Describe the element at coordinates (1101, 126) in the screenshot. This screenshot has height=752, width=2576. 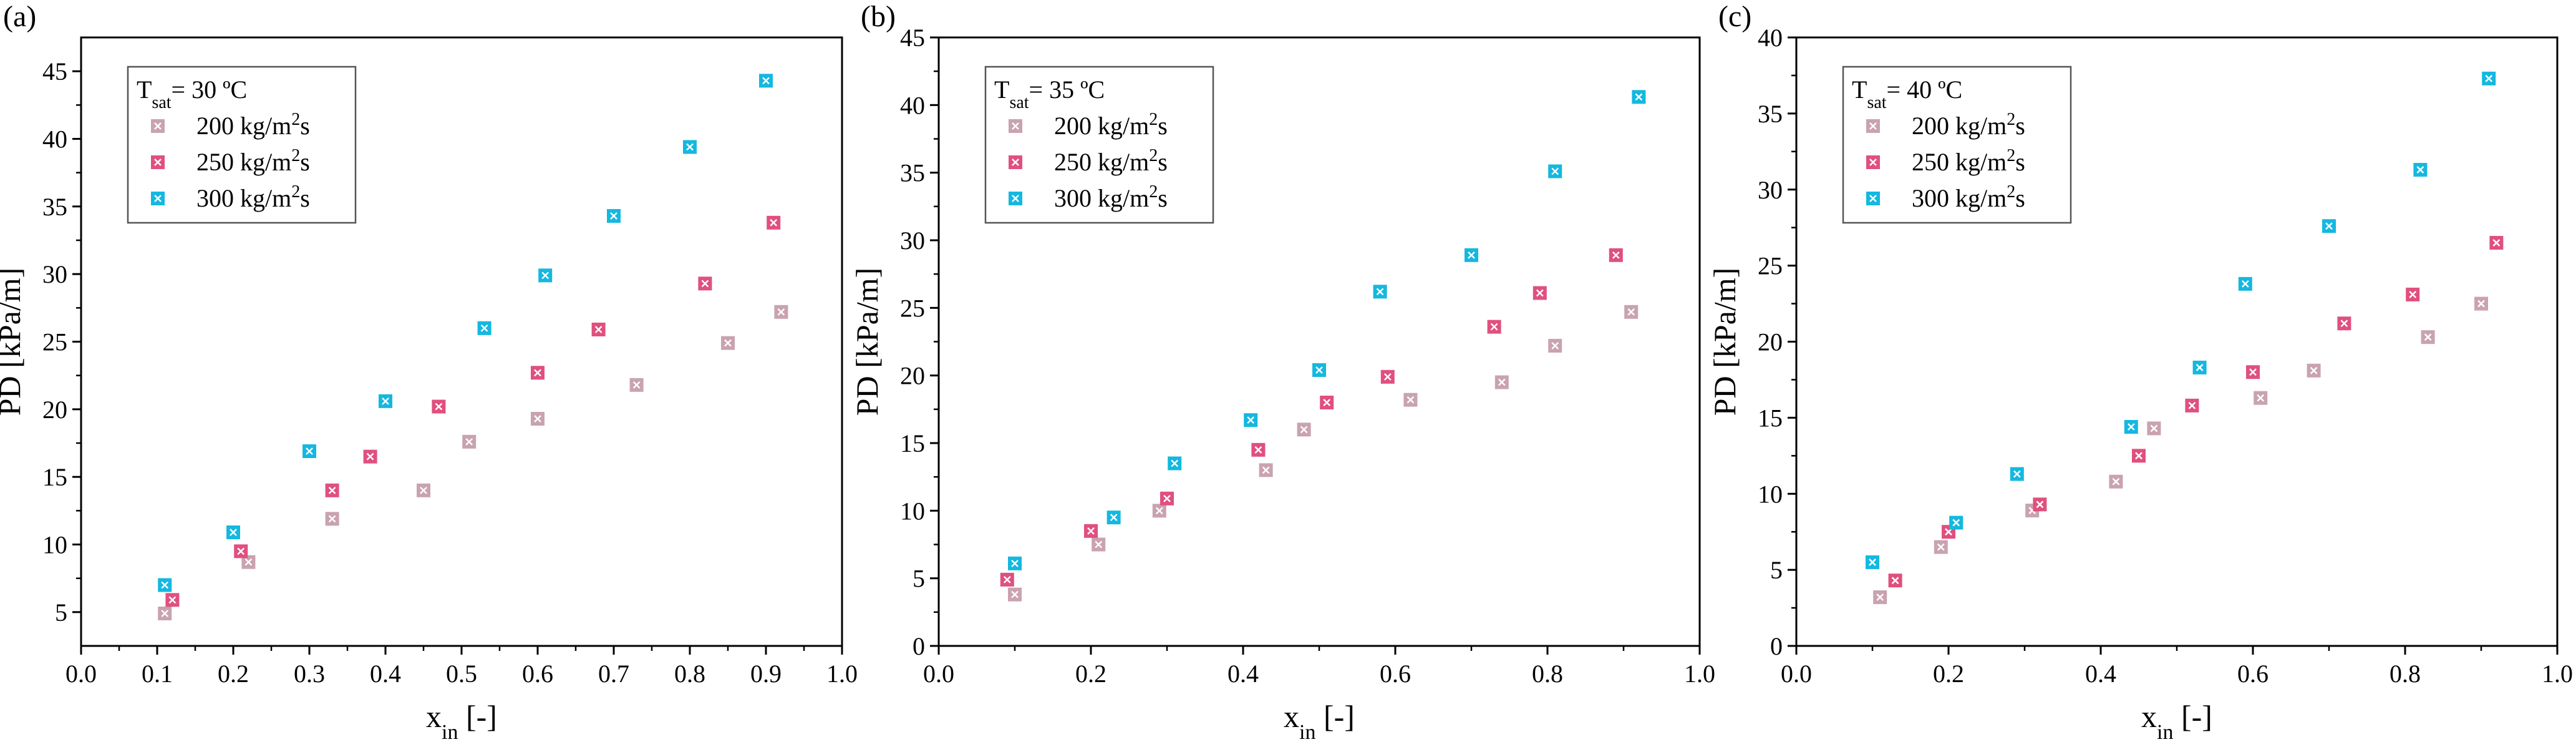
I see `legend-entry-text: 200 kg/m` at that location.